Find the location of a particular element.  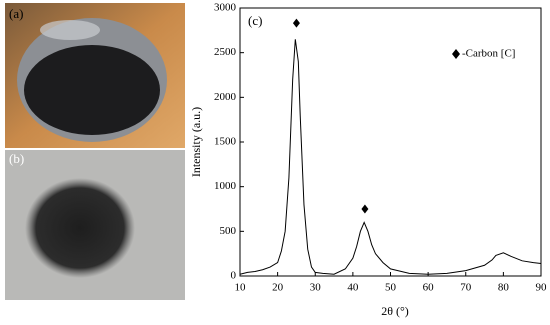

legend-label: -Carbon [C] is located at coordinates (488, 54).